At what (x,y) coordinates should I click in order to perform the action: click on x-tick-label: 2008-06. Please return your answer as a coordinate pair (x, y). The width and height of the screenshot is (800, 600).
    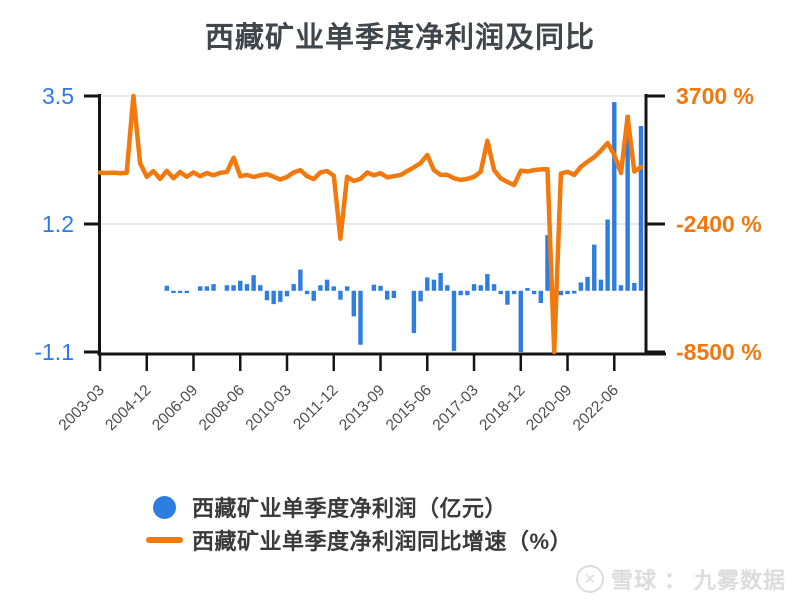
    Looking at the image, I should click on (222, 408).